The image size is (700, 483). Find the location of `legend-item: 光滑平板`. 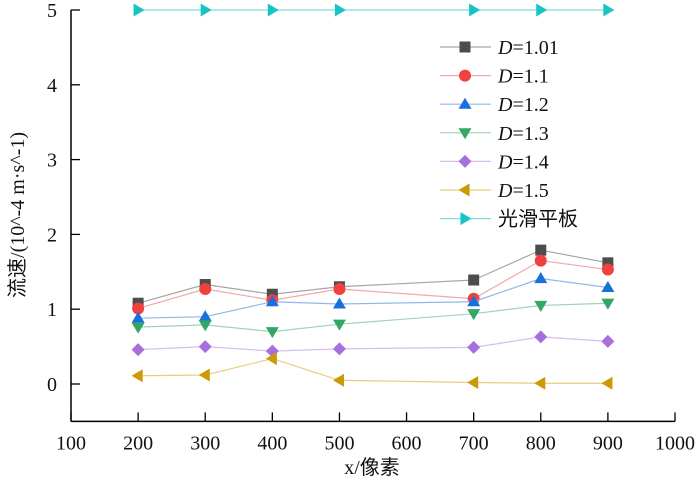

legend-item: 光滑平板 is located at coordinates (509, 219).